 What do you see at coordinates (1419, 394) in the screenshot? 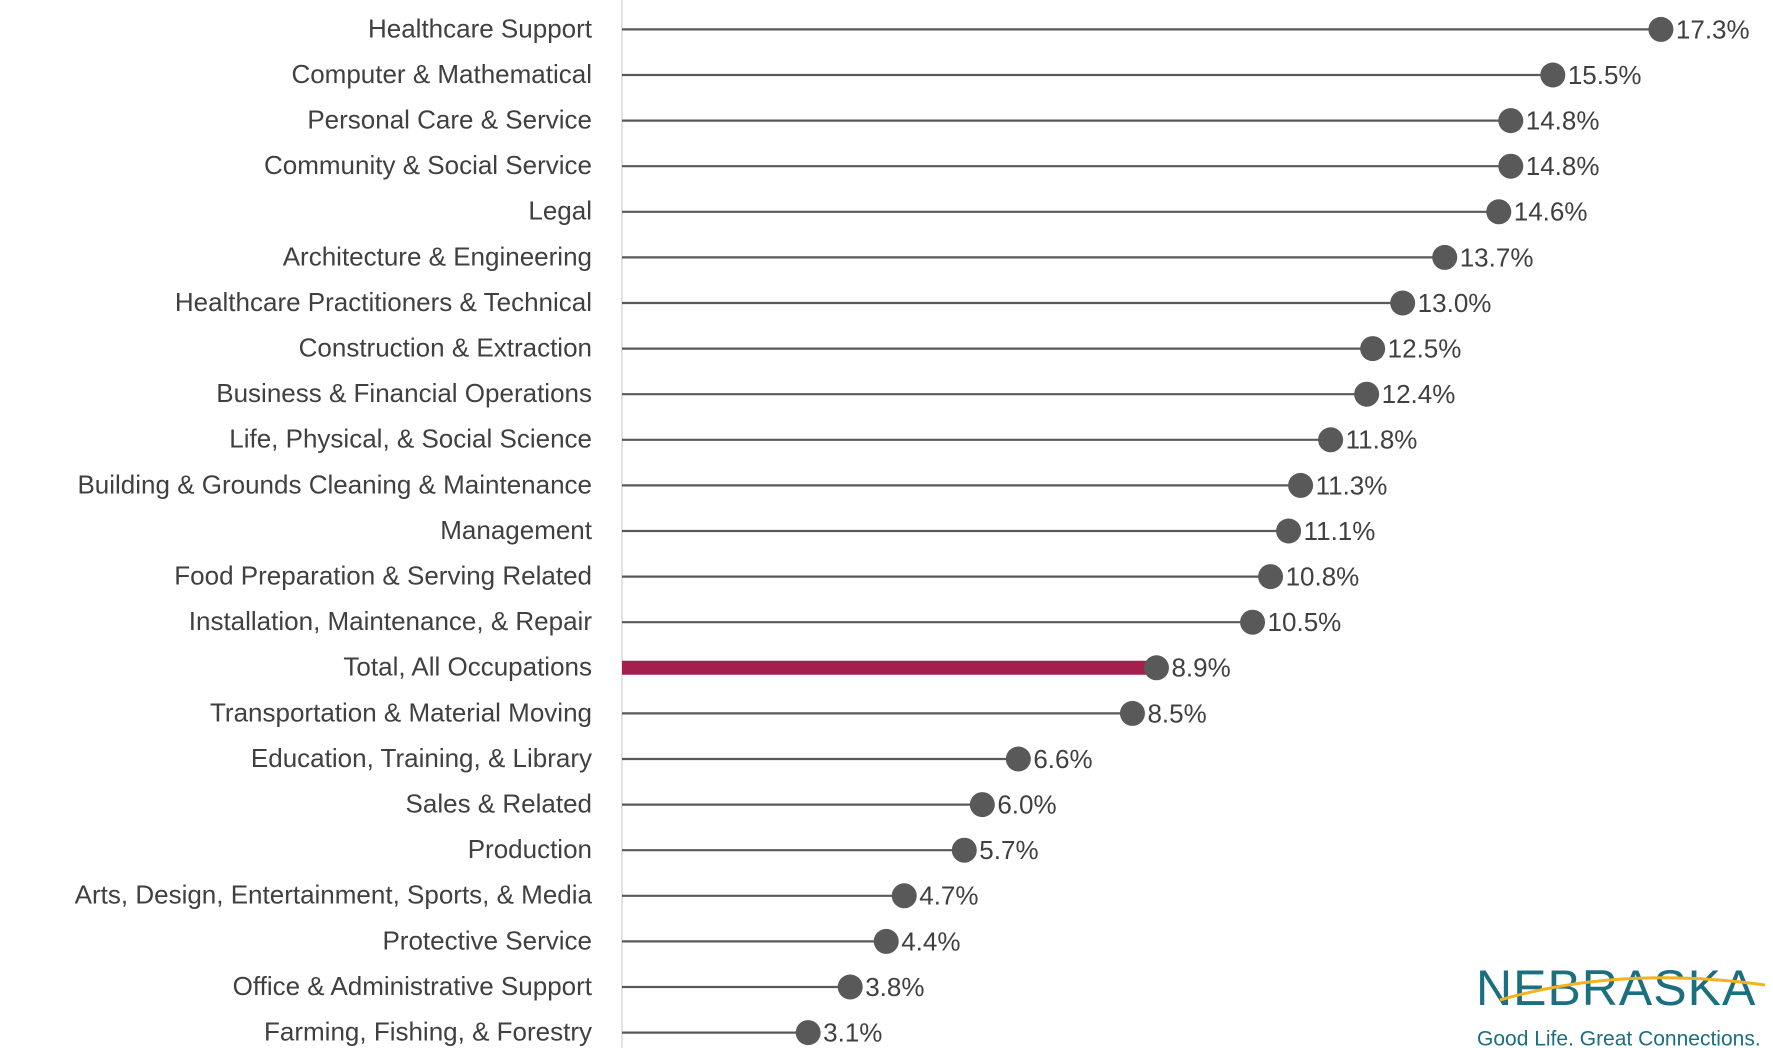
I see `value-label: 12.4%` at bounding box center [1419, 394].